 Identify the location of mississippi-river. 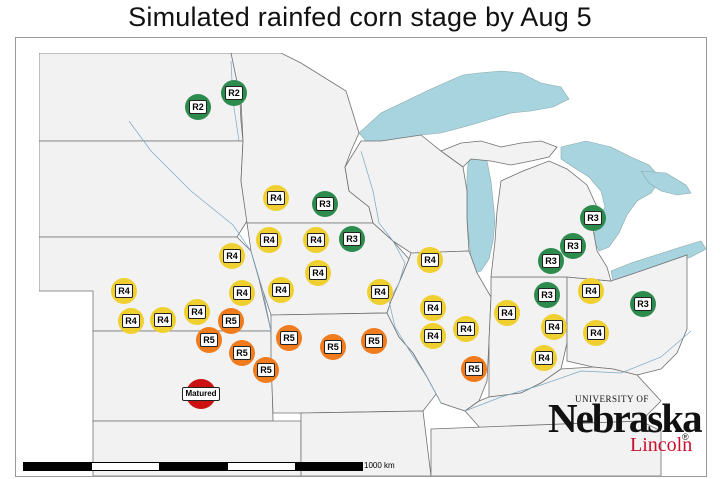
(401, 277).